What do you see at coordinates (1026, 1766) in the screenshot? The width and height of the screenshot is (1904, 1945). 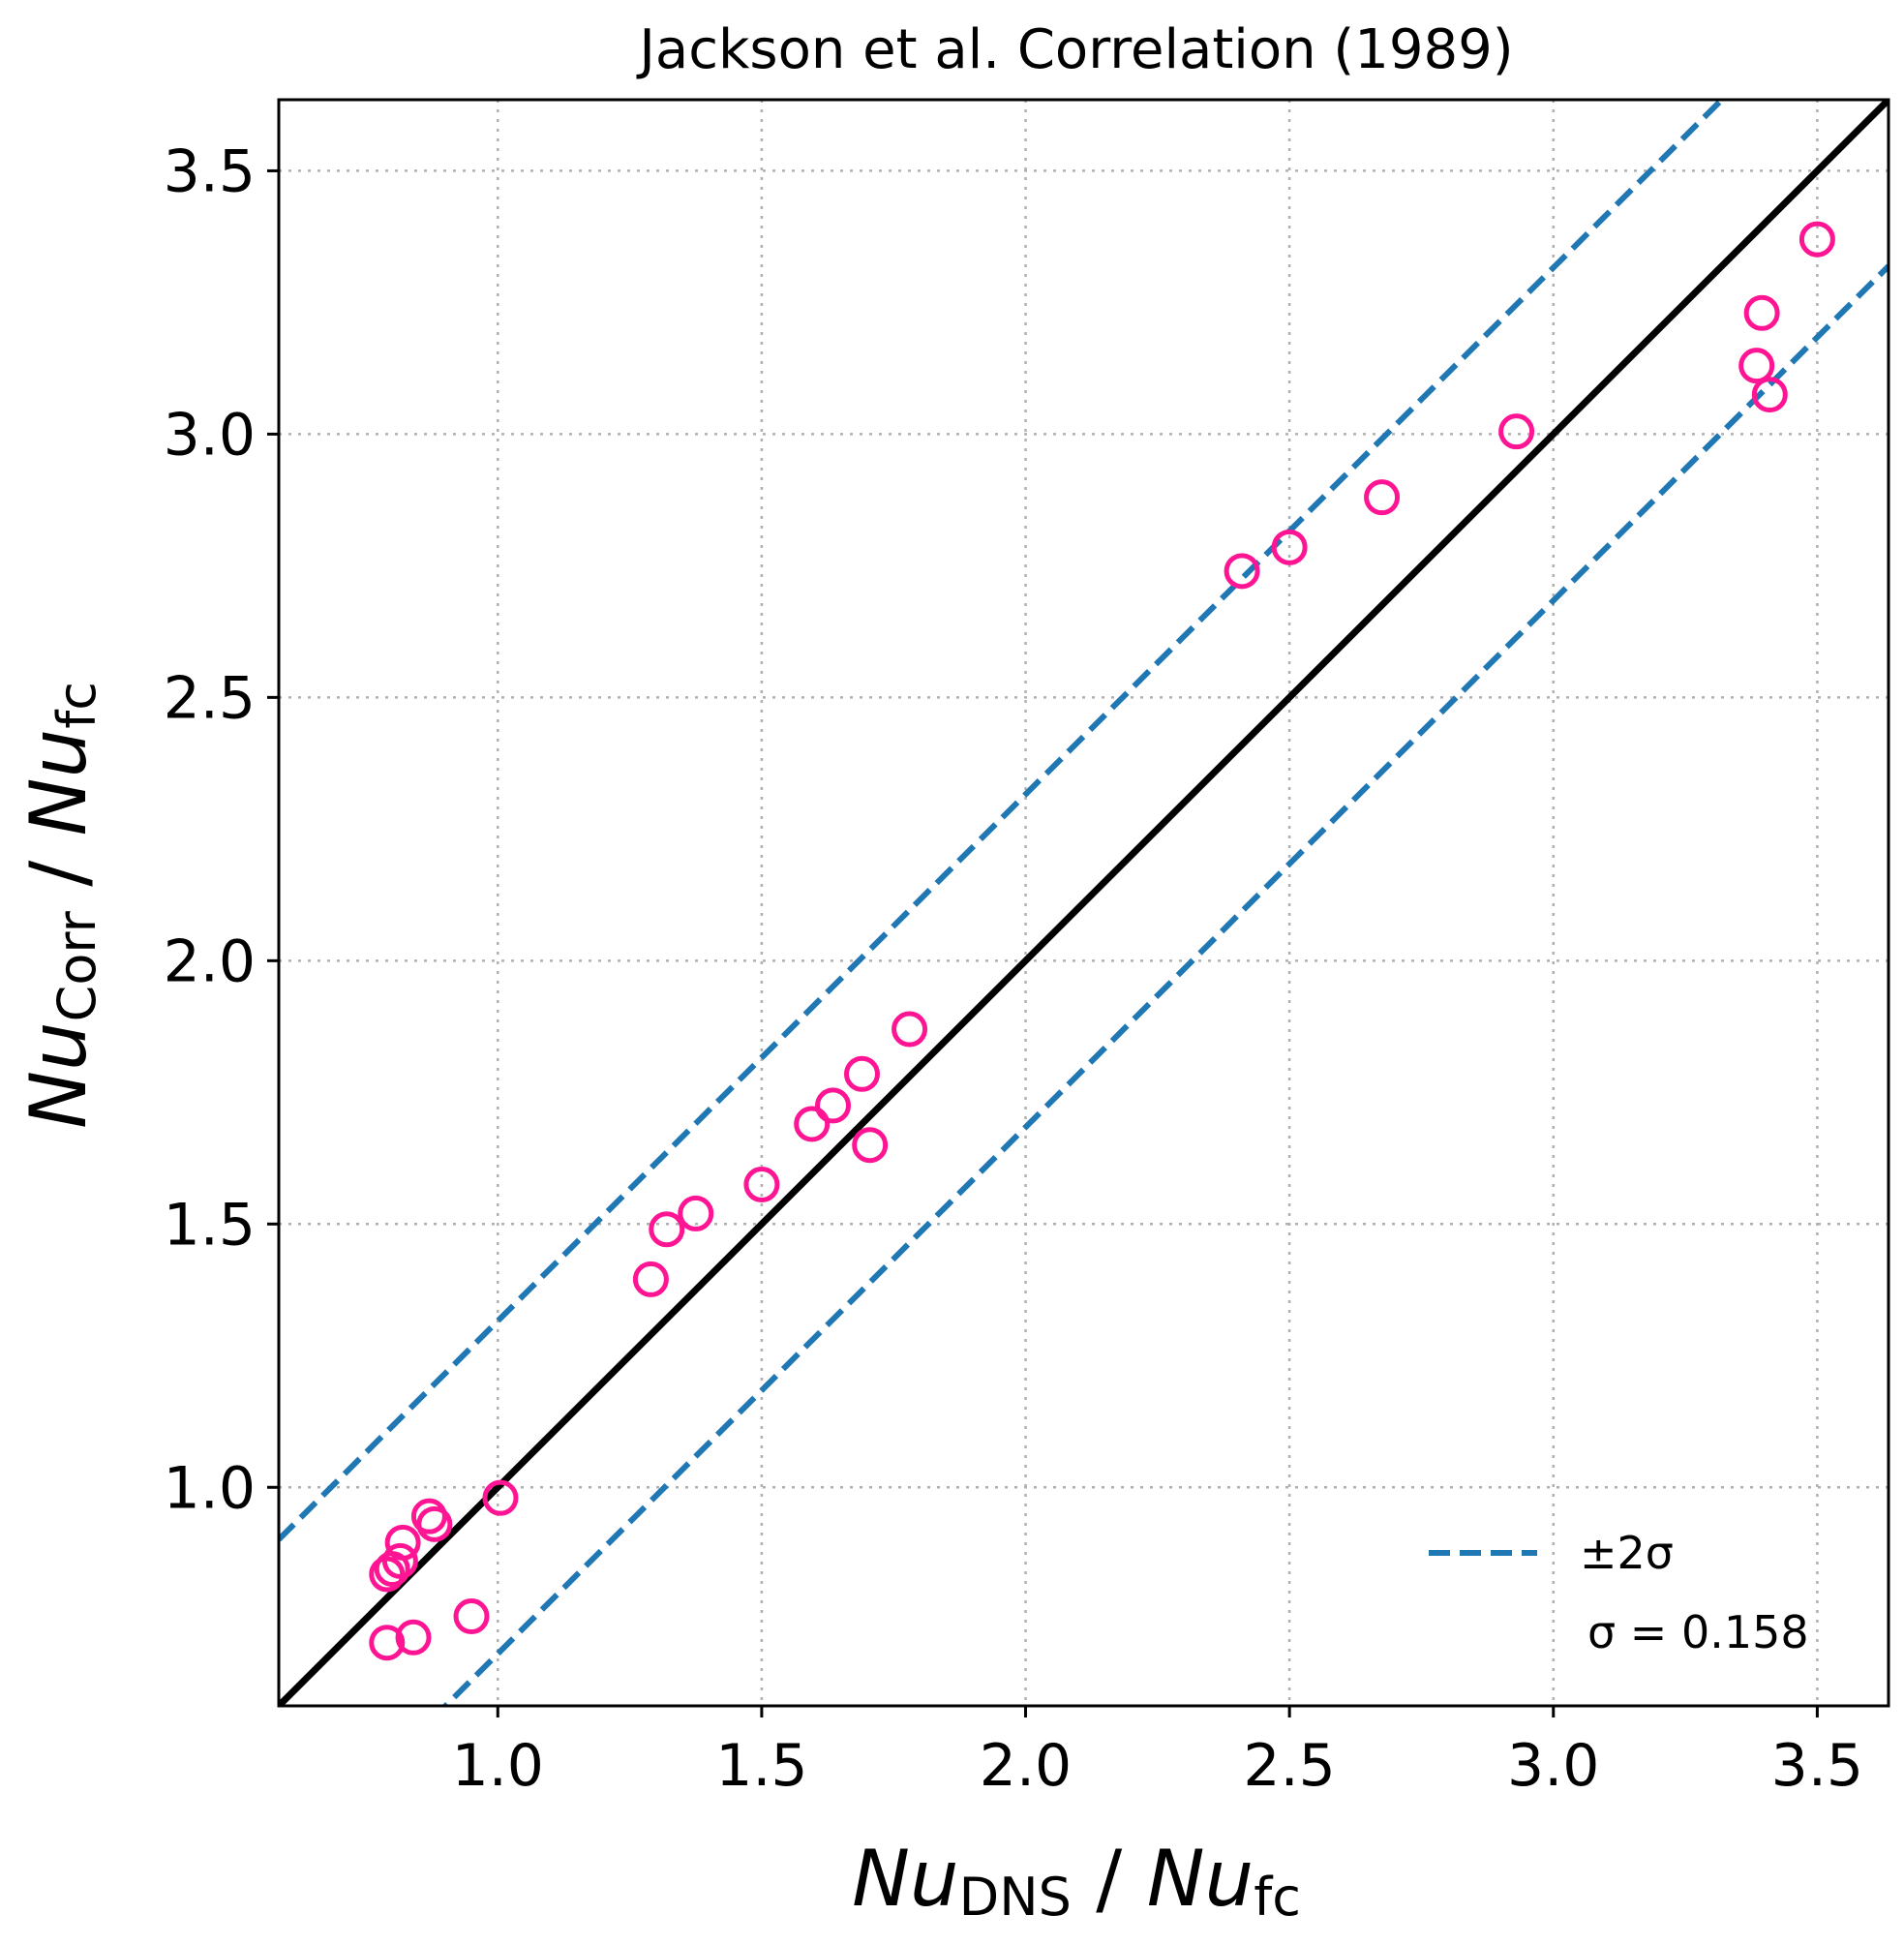 I see `x-tick-label: 2.0` at bounding box center [1026, 1766].